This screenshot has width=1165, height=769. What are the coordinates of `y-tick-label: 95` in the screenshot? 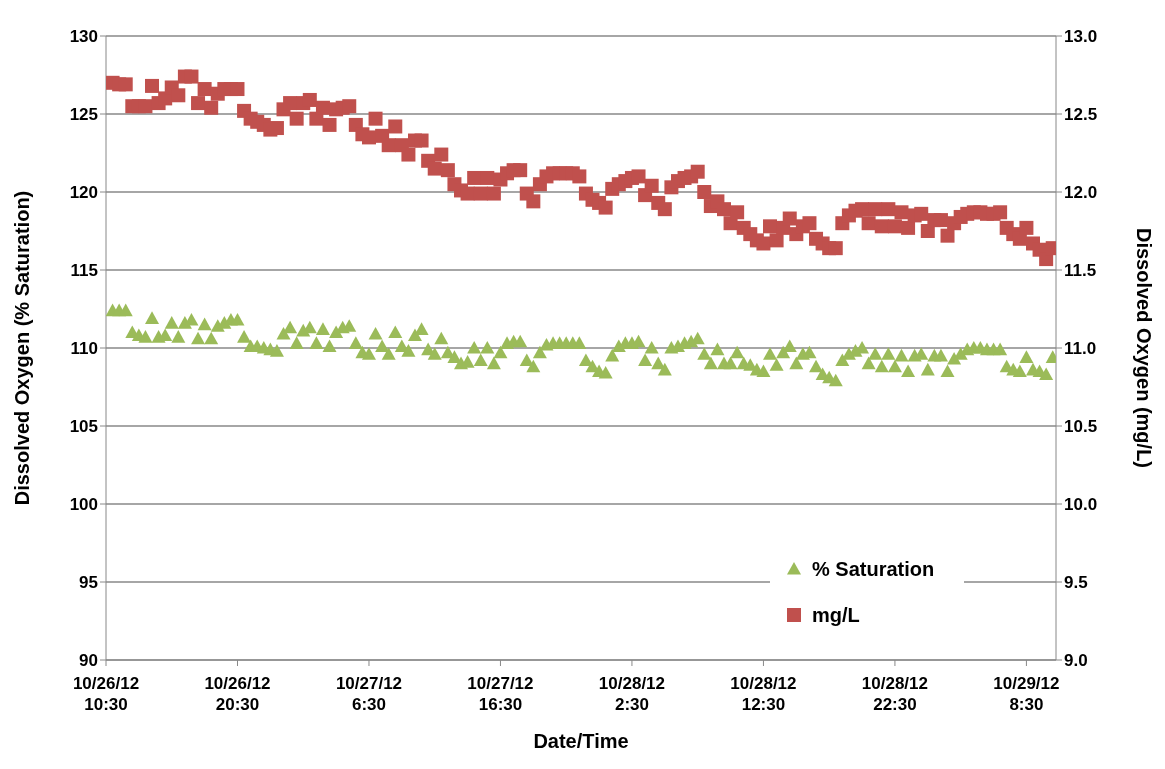 It's located at (88, 583).